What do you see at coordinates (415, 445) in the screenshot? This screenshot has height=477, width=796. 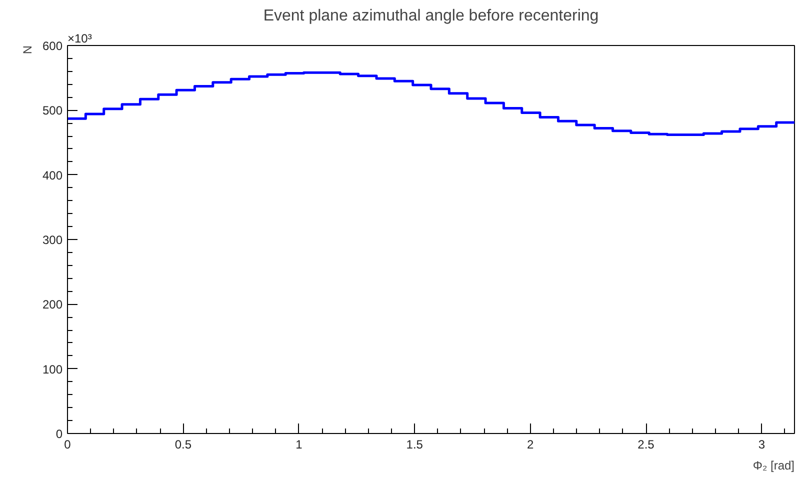 I see `x-tick-label: 1.5` at bounding box center [415, 445].